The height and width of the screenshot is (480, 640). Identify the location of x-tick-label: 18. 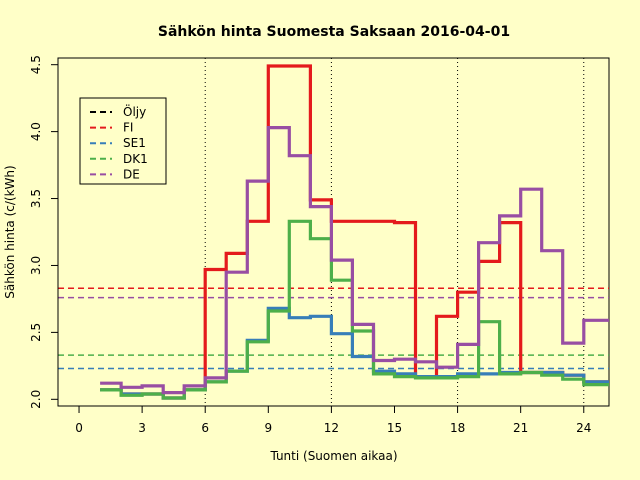
(457, 428).